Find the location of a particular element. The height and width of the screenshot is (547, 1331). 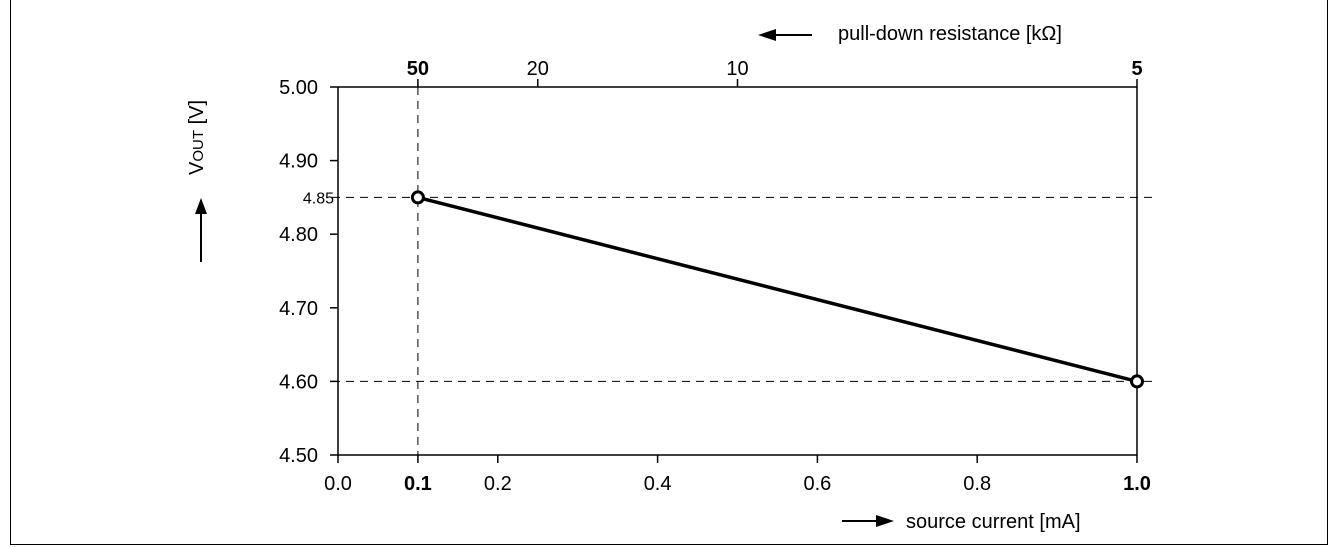

x-tick-label: 0.2 is located at coordinates (498, 484).